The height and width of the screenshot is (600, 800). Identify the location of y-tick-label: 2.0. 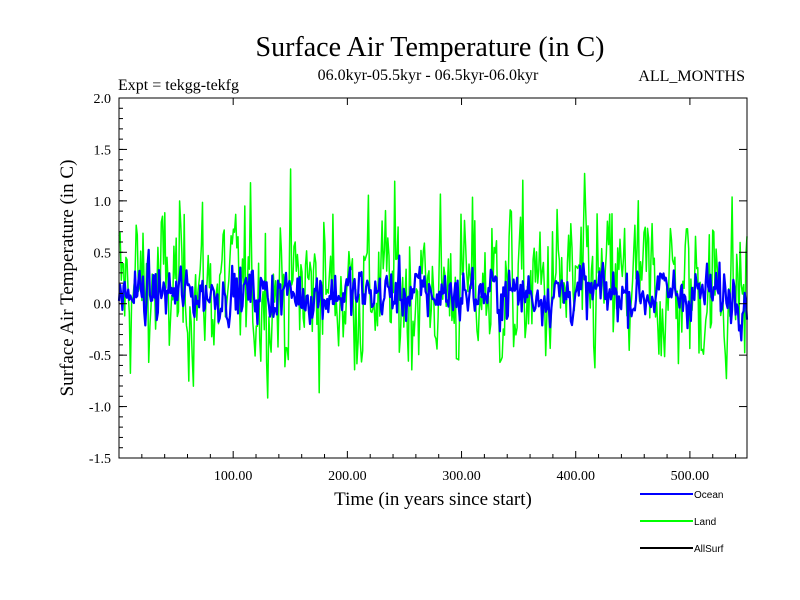
(103, 99).